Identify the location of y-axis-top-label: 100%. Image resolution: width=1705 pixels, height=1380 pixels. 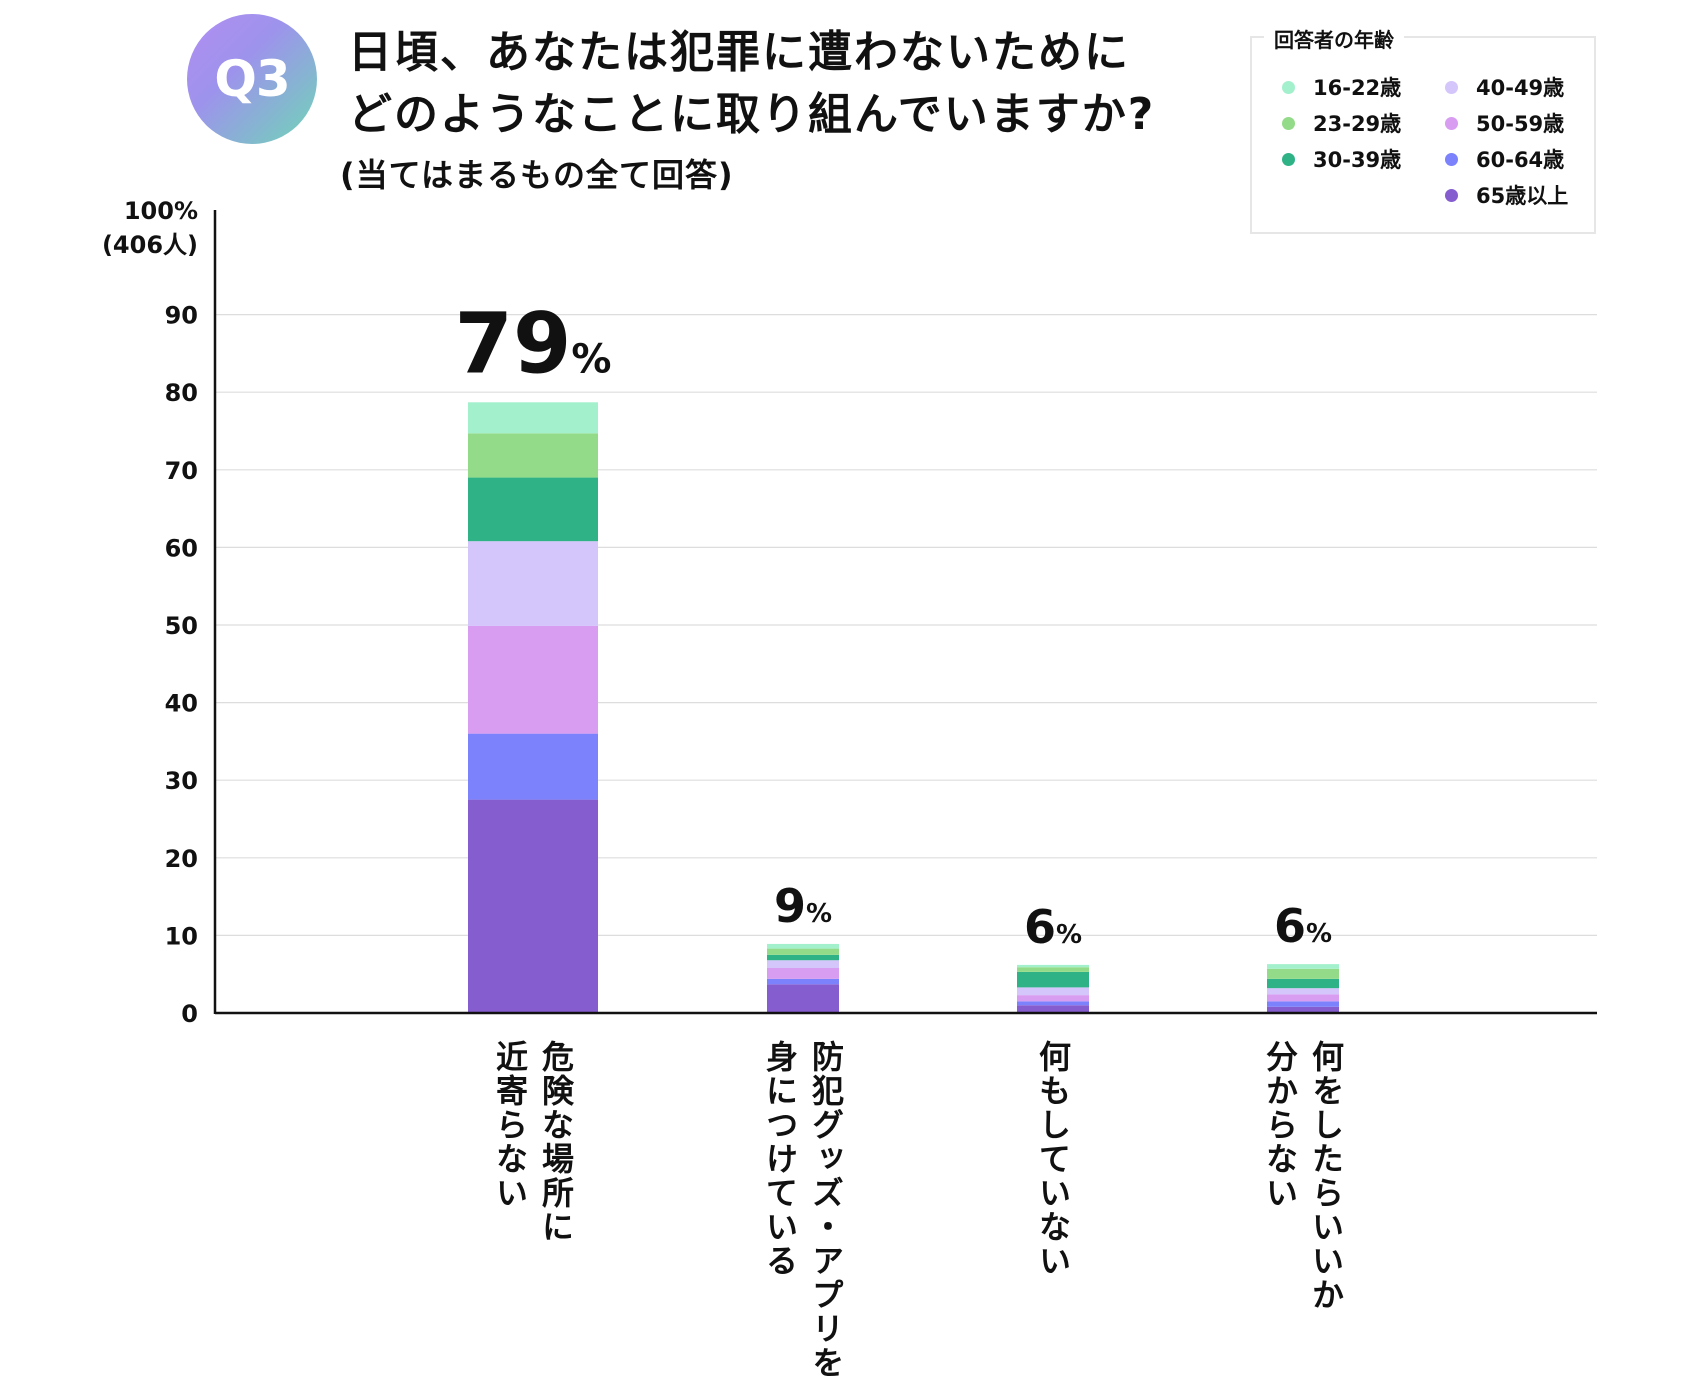
(161, 211).